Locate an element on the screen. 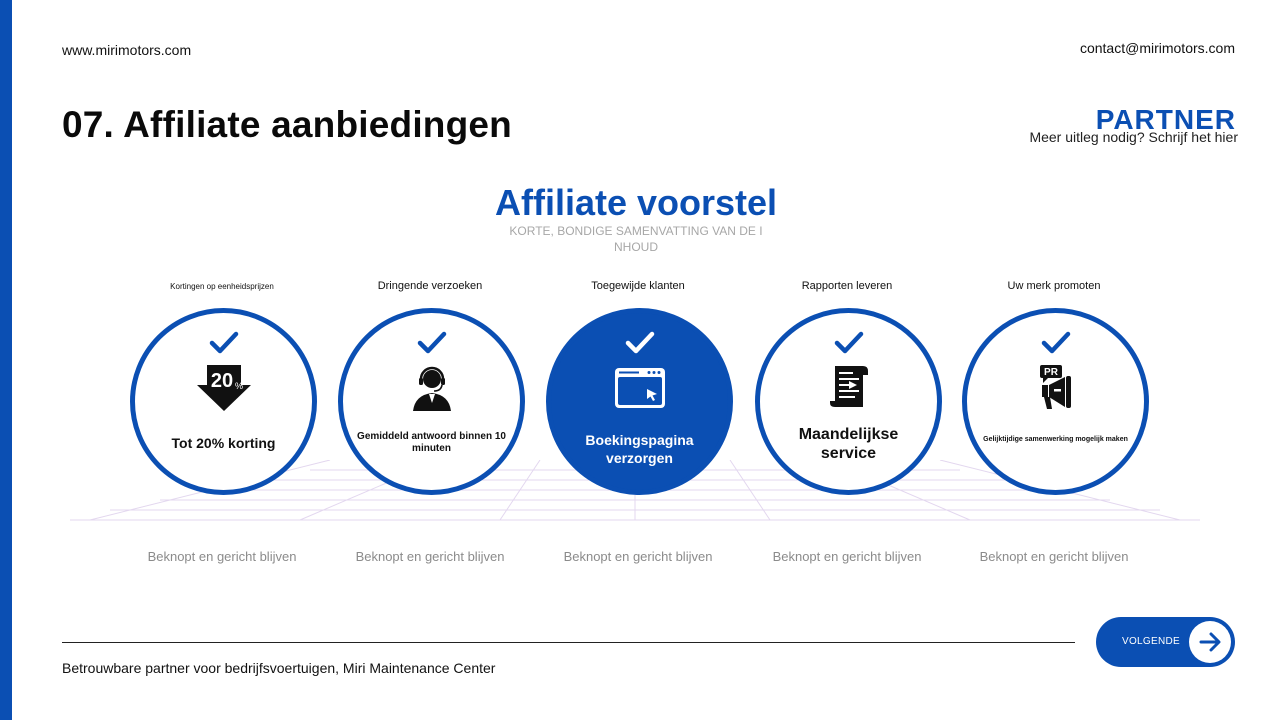 This screenshot has height=720, width=1280. left-accent-bar is located at coordinates (6, 360).